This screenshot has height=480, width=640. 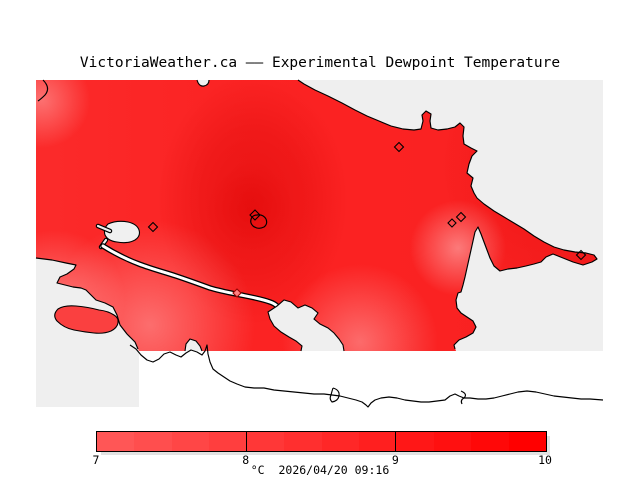 I want to click on colorbar, so click(x=321, y=441).